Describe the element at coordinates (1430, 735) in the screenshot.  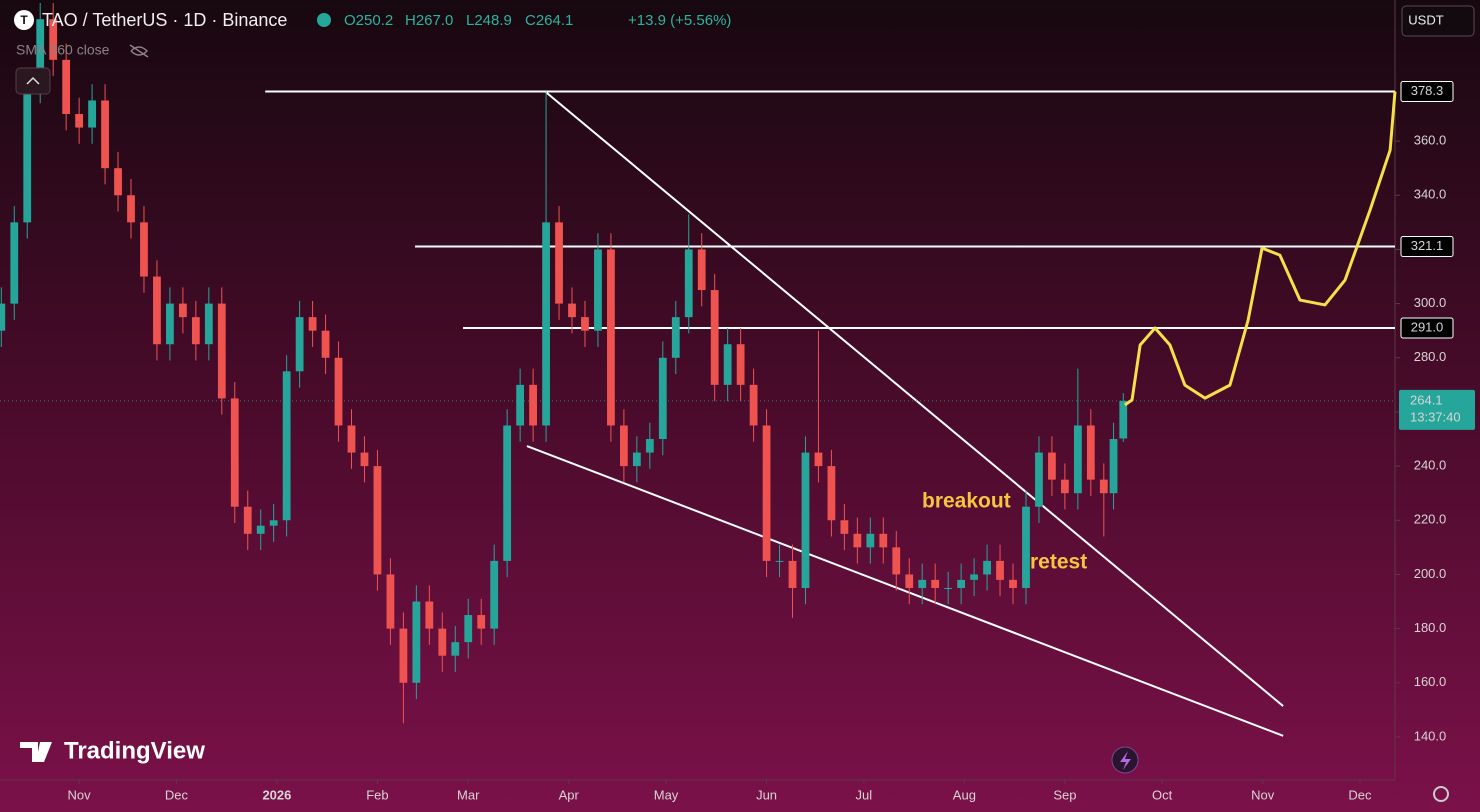
I see `y-tick-label: 140.0` at that location.